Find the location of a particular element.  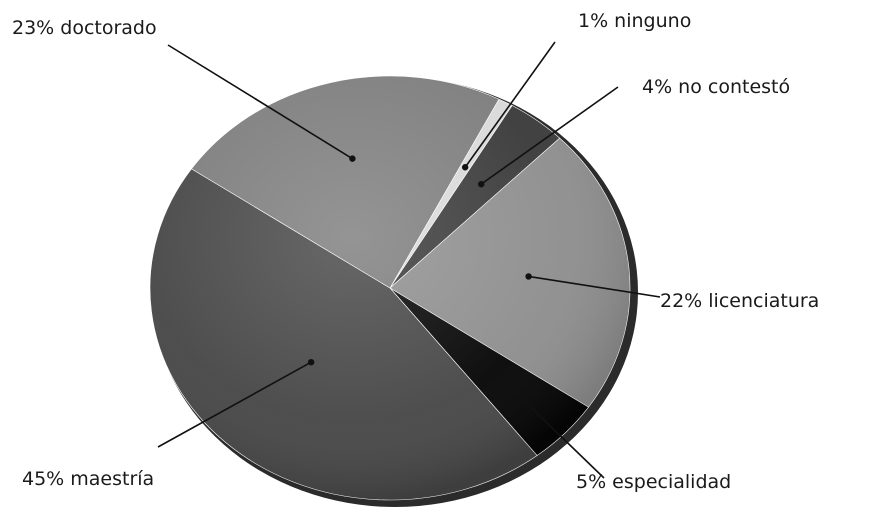

slice-label: 23% doctorado is located at coordinates (84, 28).